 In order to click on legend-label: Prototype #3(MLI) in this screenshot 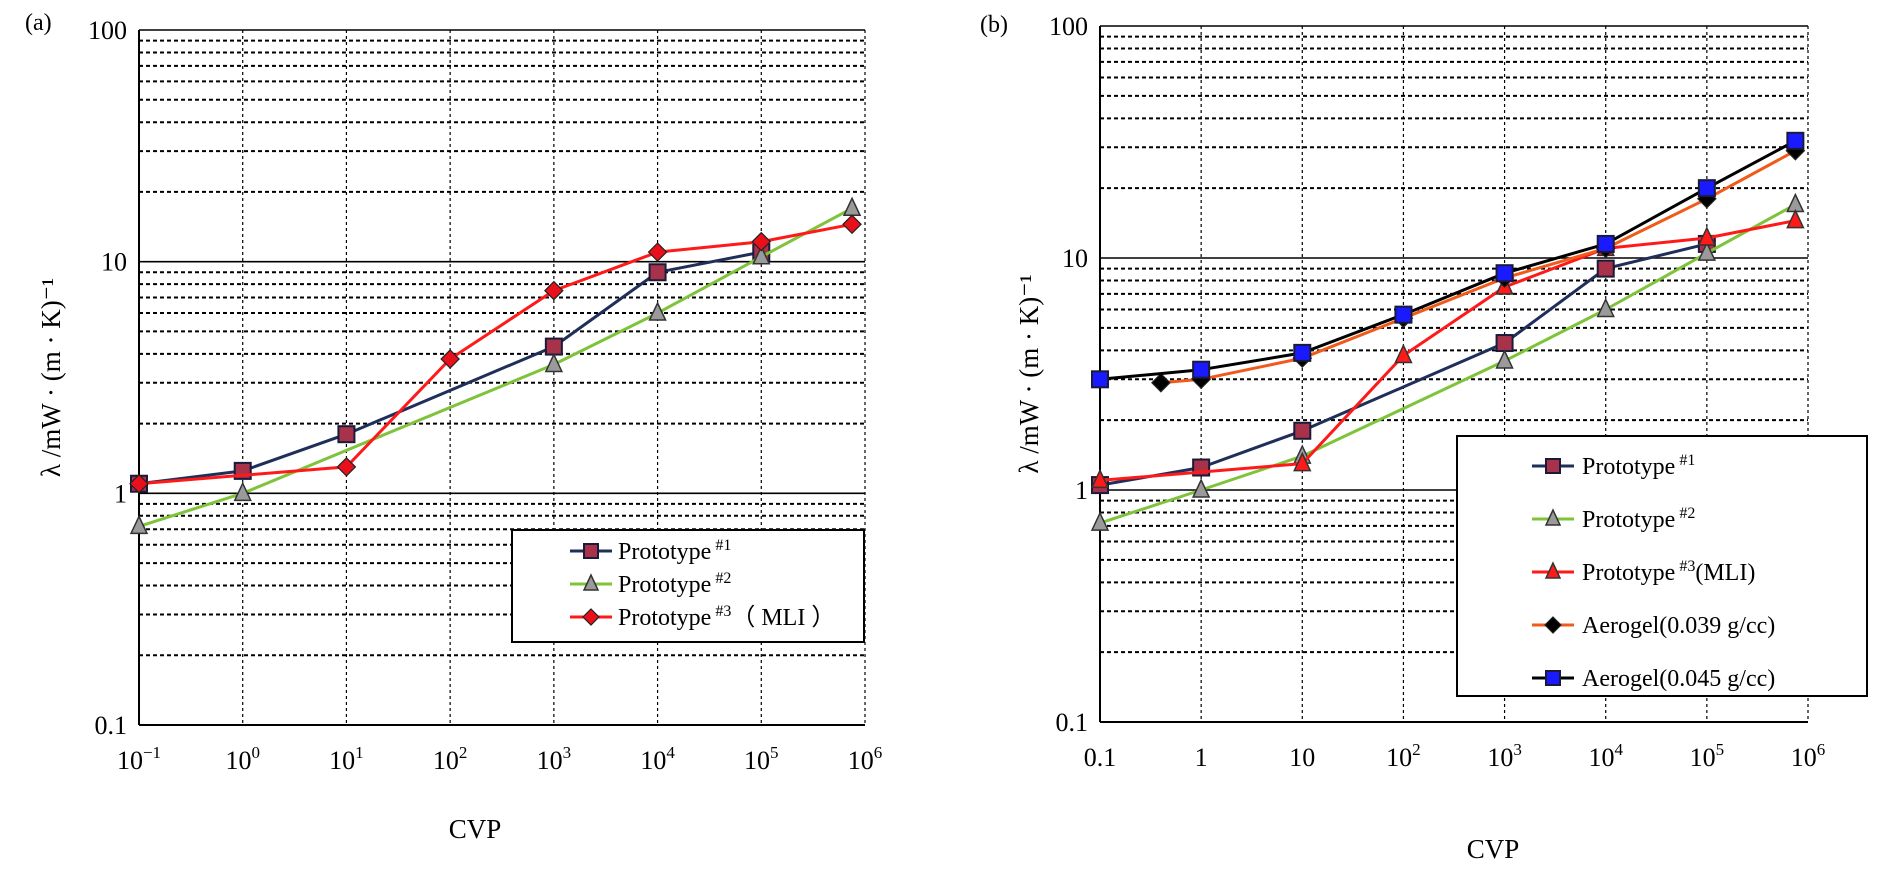, I will do `click(1668, 572)`.